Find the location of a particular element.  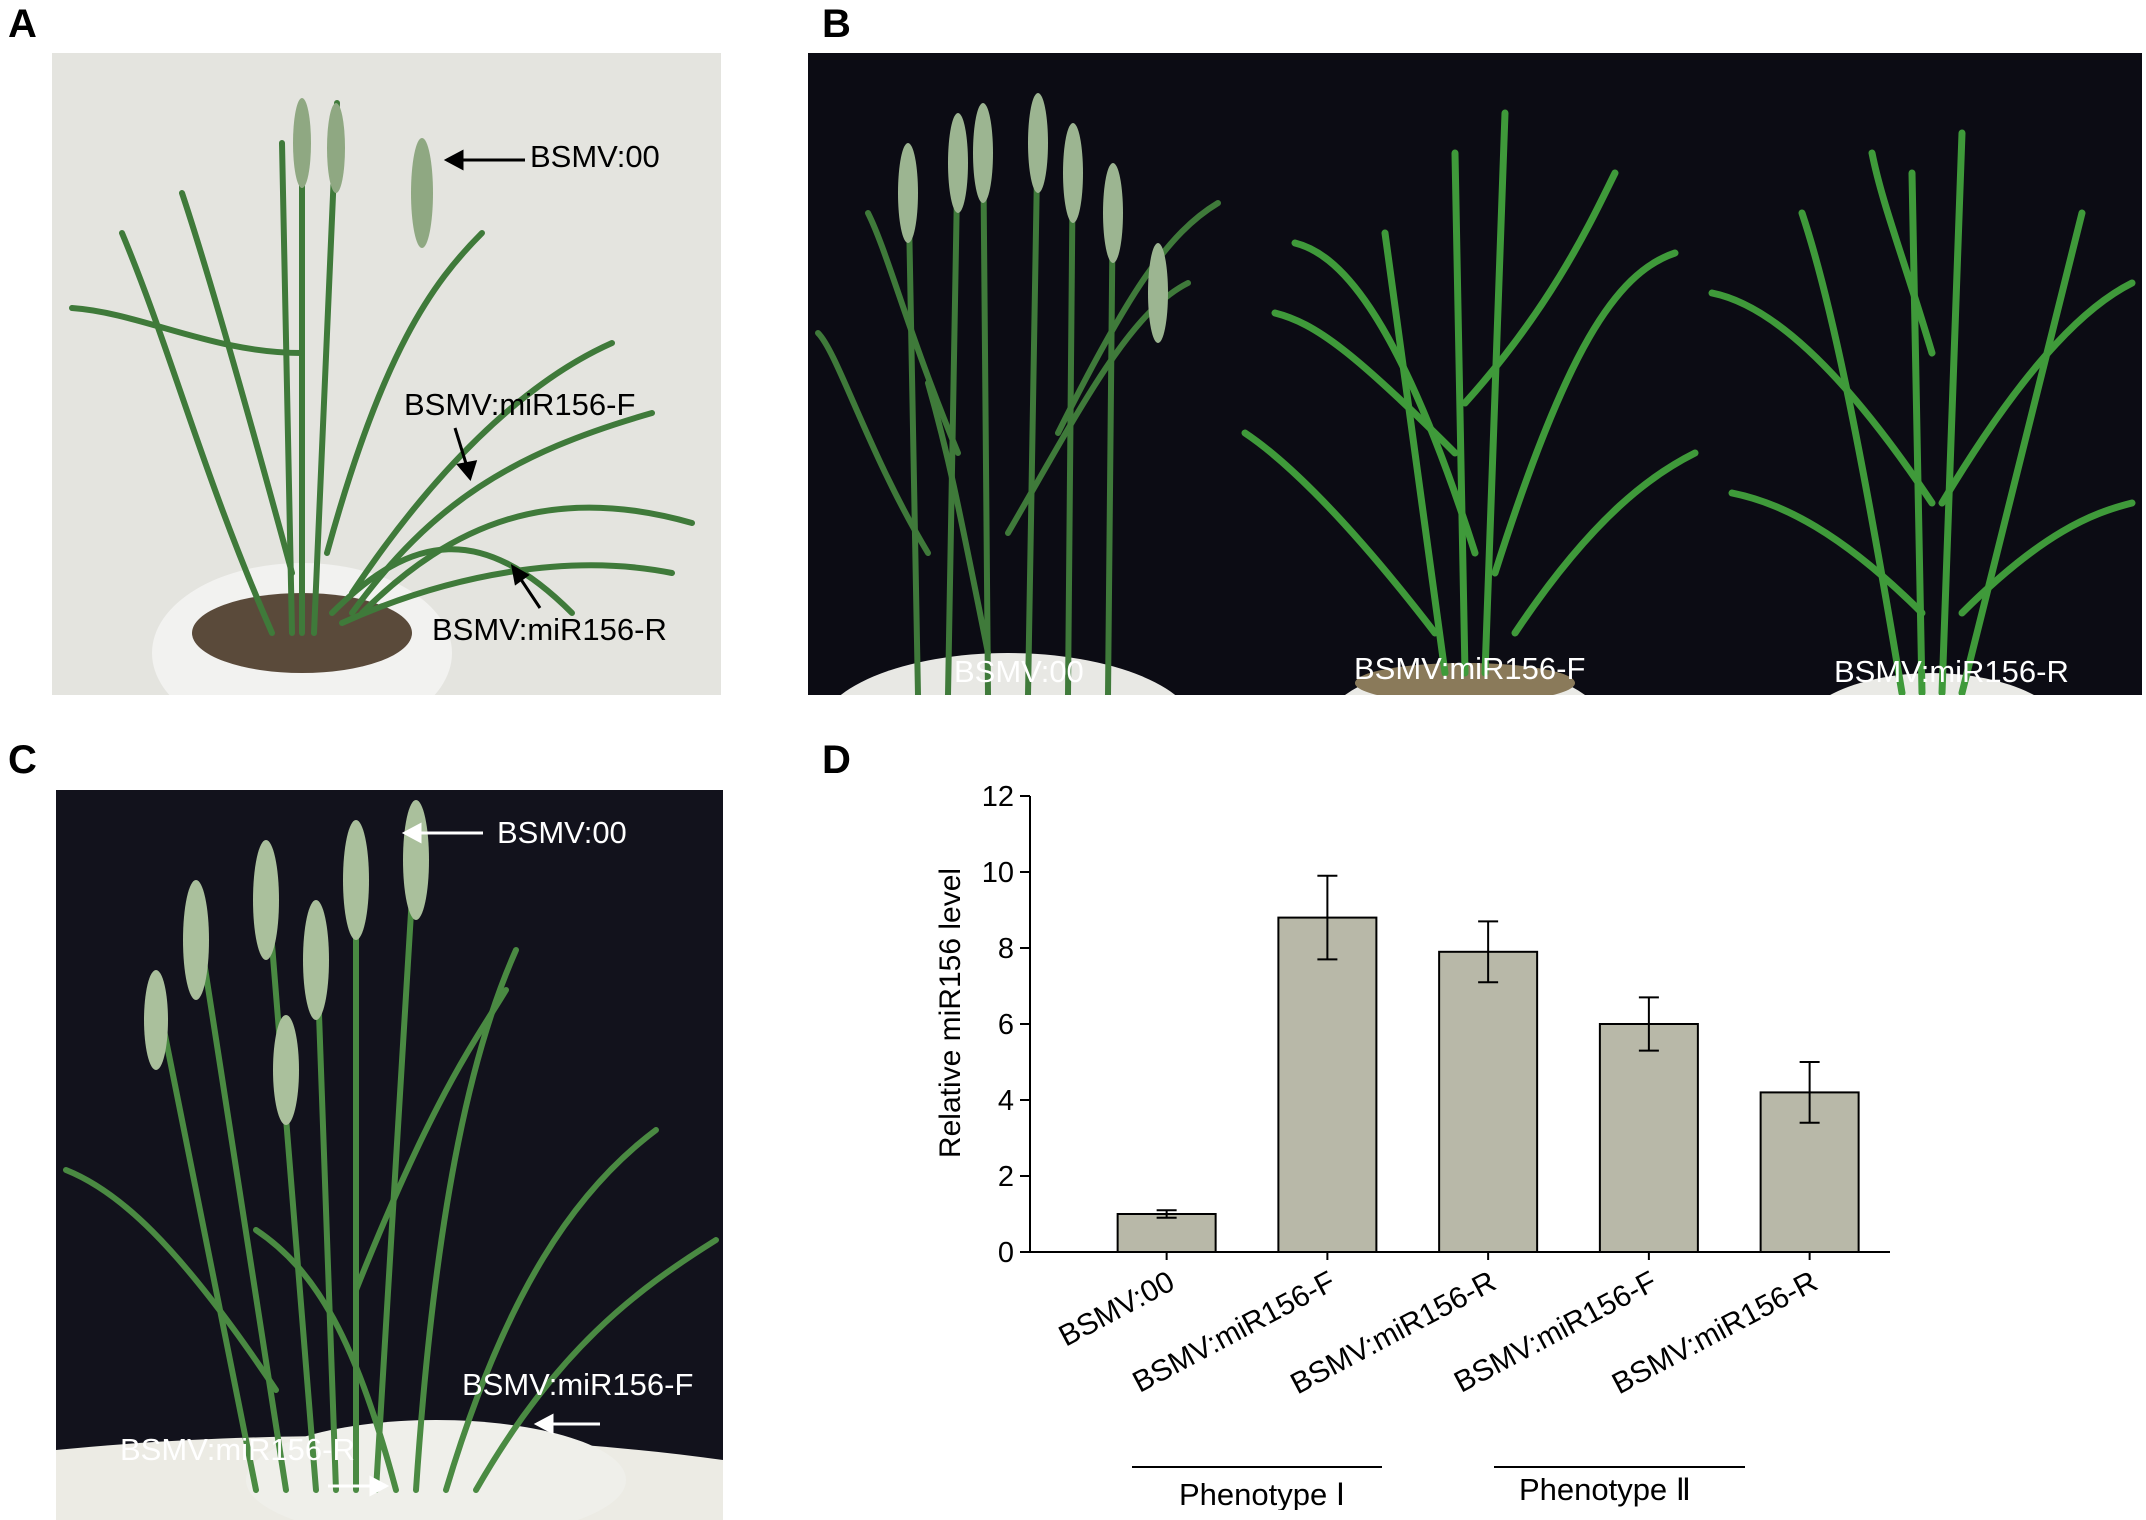

y-tick-label-0: 0 is located at coordinates (1006, 1253).